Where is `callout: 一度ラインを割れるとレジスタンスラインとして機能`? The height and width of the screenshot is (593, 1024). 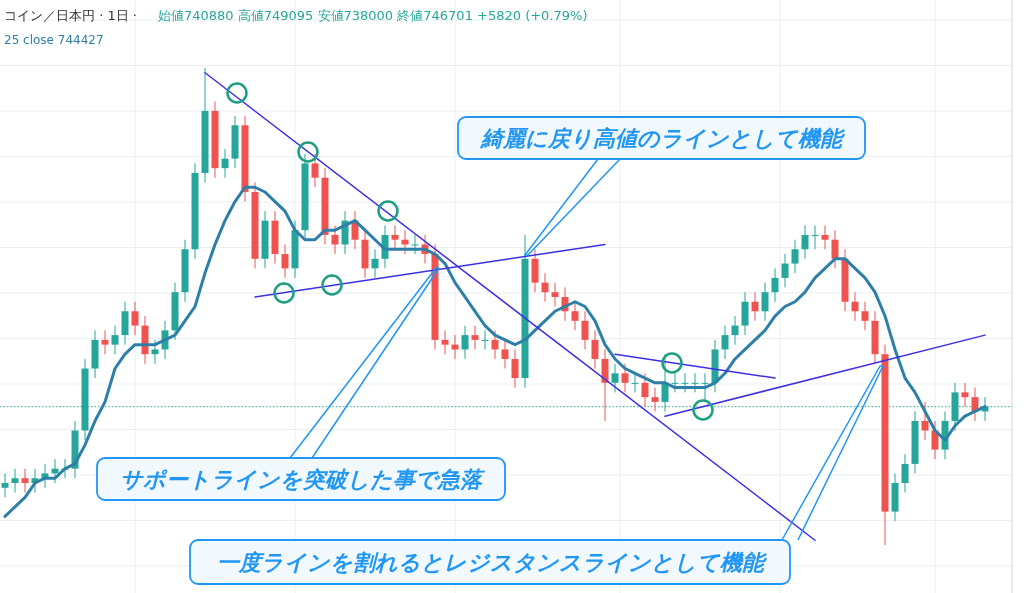
callout: 一度ラインを割れるとレジスタンスラインとして機能 is located at coordinates (490, 562).